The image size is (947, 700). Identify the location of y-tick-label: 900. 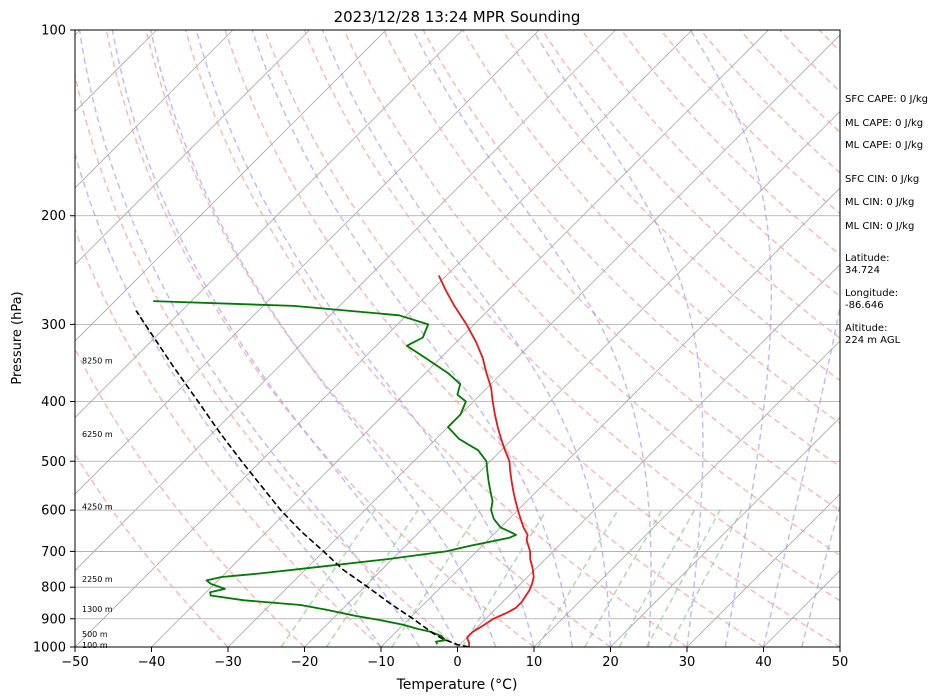
(53, 619).